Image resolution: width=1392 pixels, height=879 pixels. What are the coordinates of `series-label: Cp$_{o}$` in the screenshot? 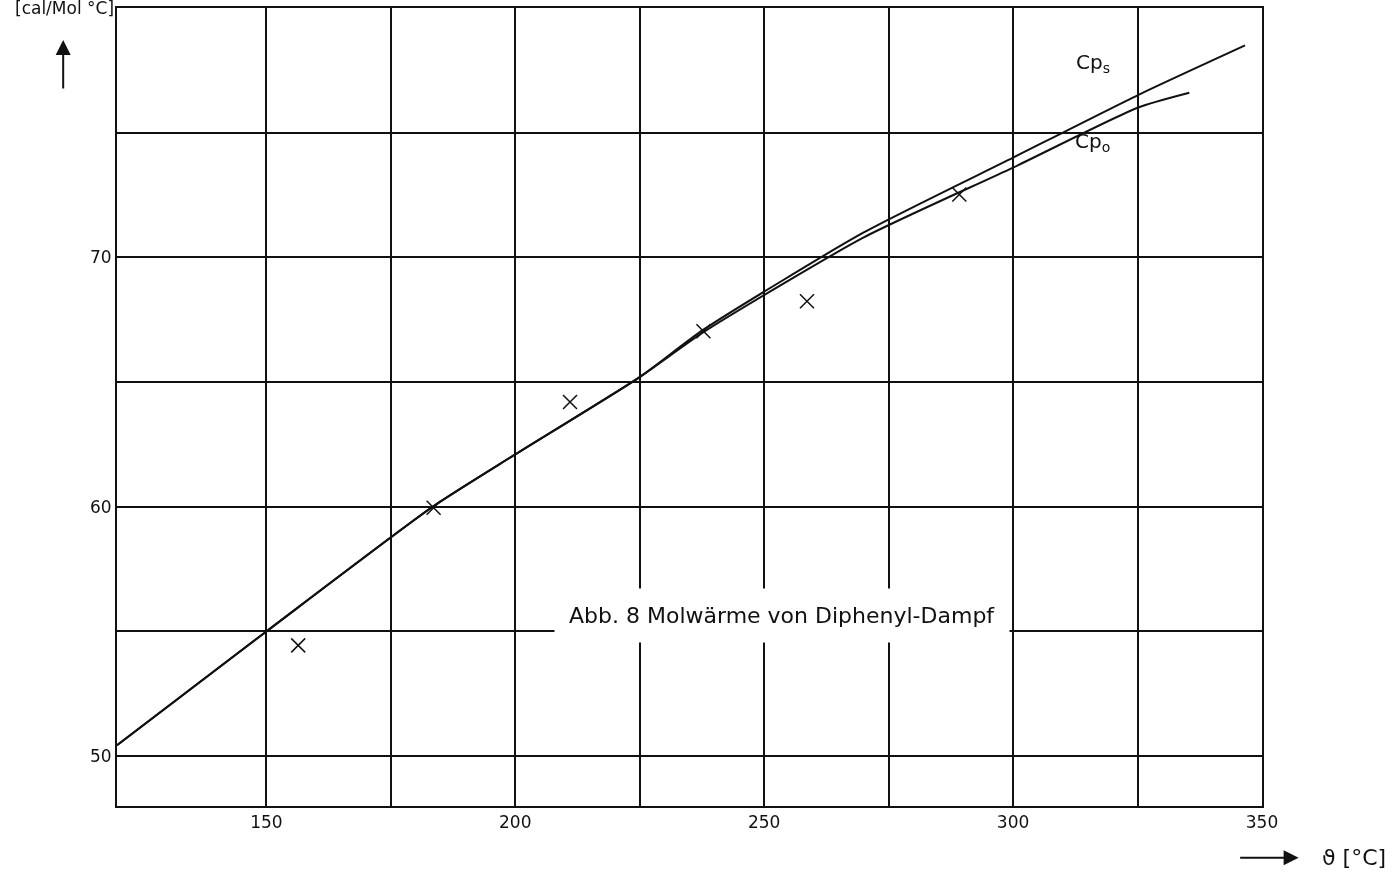 It's located at (1093, 142).